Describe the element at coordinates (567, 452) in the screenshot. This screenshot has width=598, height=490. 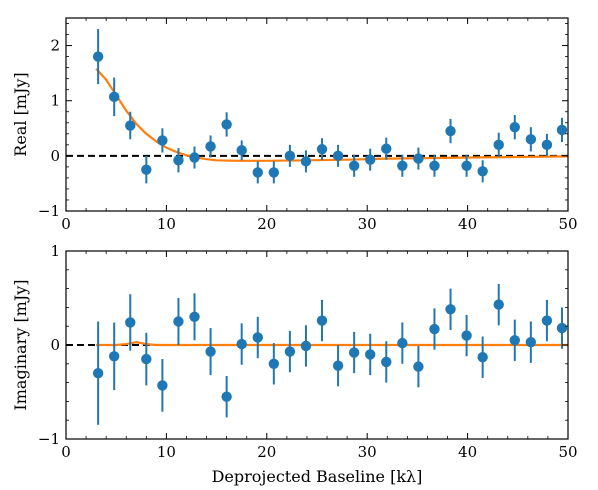
I see `imaginary-x-tick-label: 50` at that location.